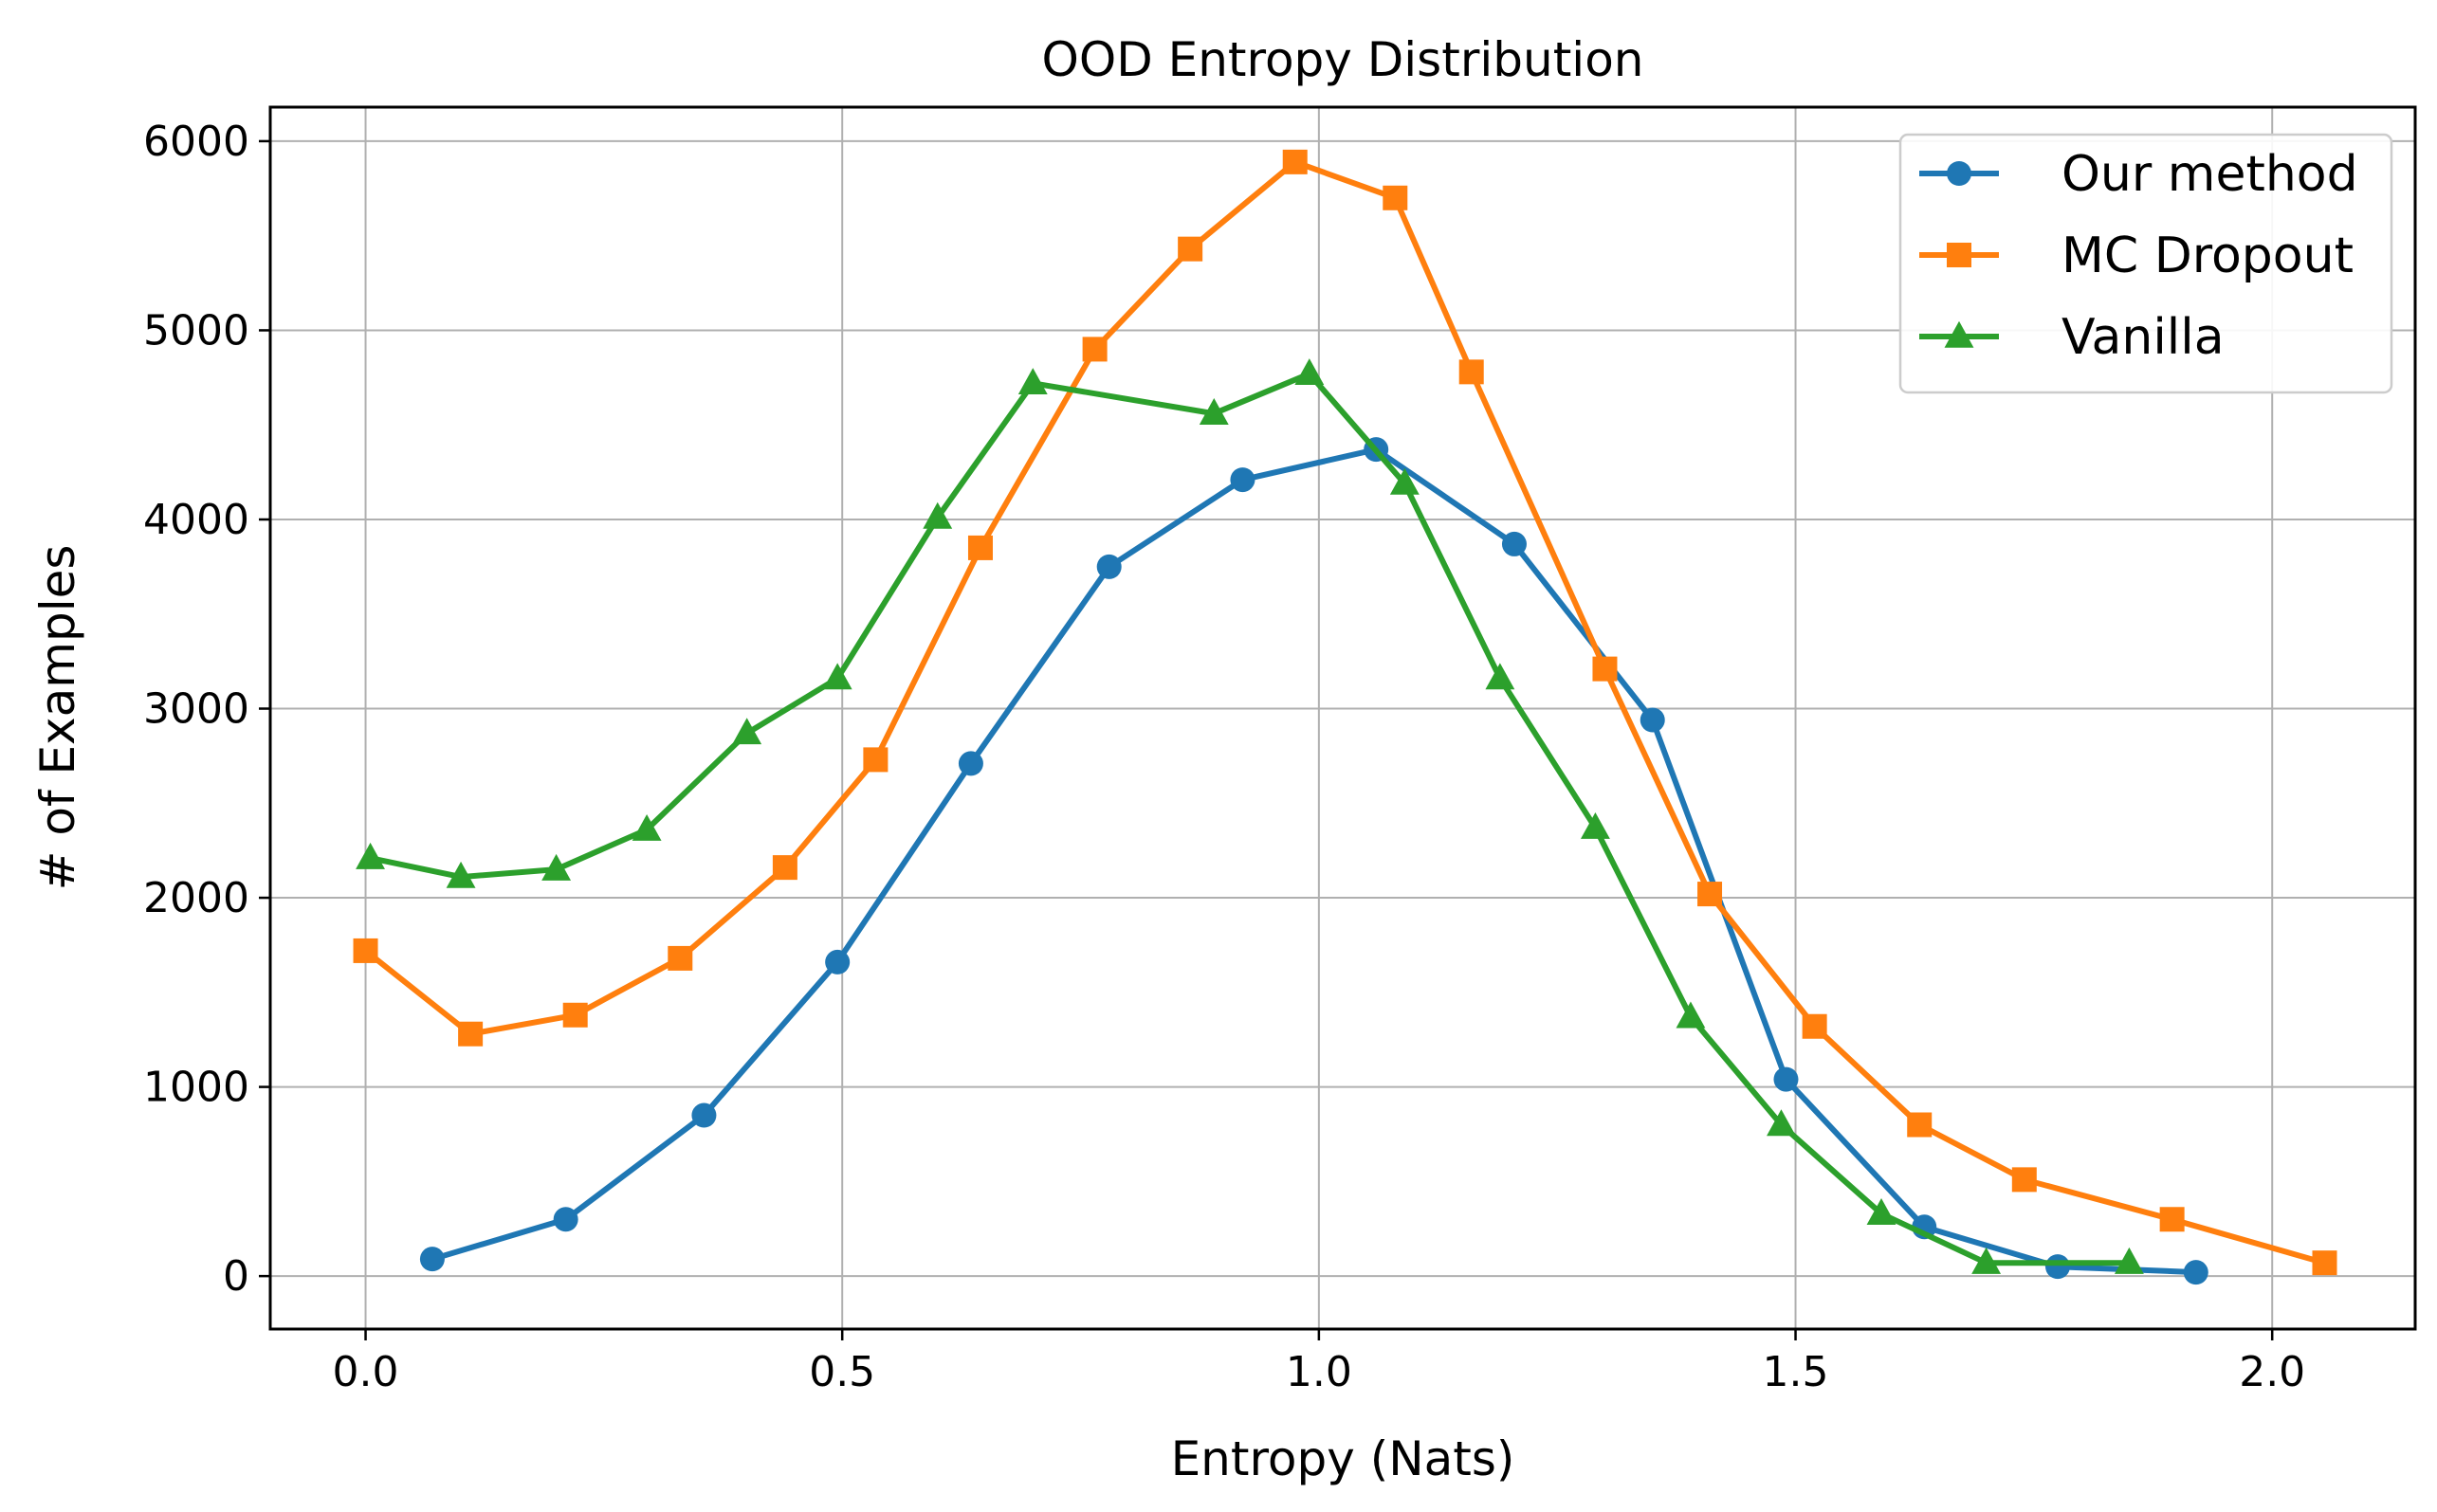  What do you see at coordinates (236, 1276) in the screenshot?
I see `y-tick-label: 0` at bounding box center [236, 1276].